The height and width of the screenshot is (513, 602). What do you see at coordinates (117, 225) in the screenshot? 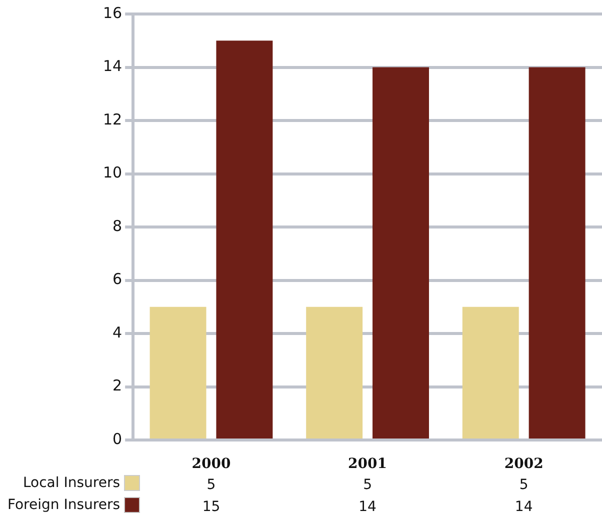
I see `y-tick-label: 8` at bounding box center [117, 225].